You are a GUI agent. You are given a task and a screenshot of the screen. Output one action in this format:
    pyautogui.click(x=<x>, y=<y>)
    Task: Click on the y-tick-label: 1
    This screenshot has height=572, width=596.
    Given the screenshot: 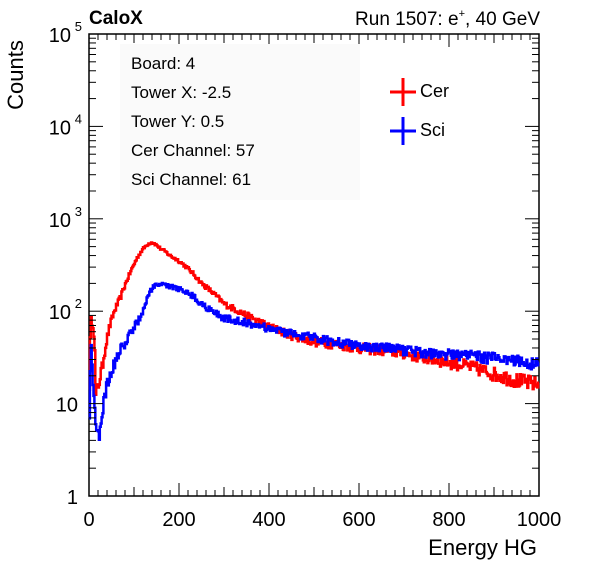 What is the action you would take?
    pyautogui.click(x=72, y=498)
    